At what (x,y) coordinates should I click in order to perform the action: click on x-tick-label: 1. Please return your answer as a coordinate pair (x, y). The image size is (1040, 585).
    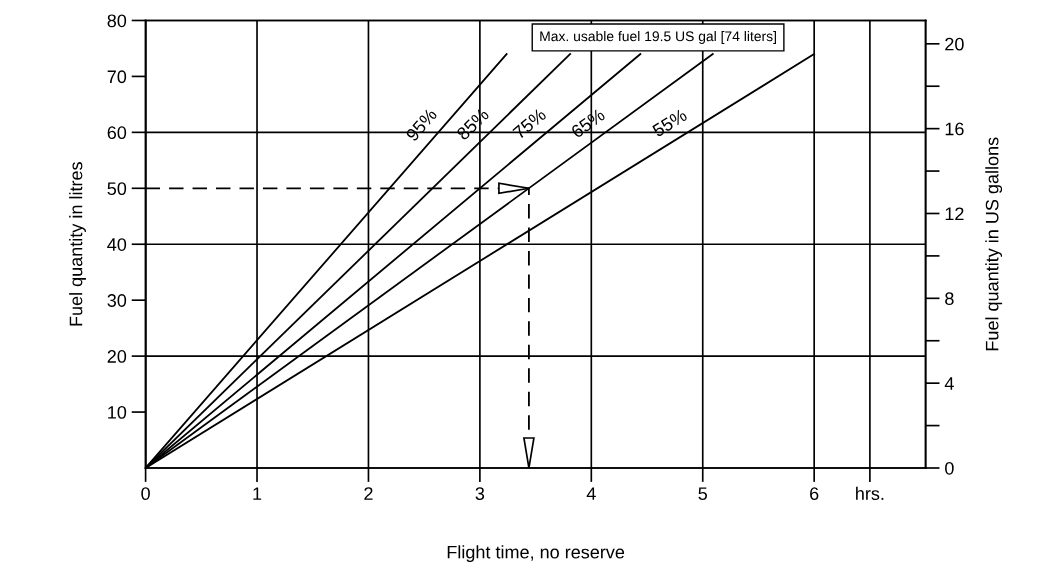
    Looking at the image, I should click on (257, 493).